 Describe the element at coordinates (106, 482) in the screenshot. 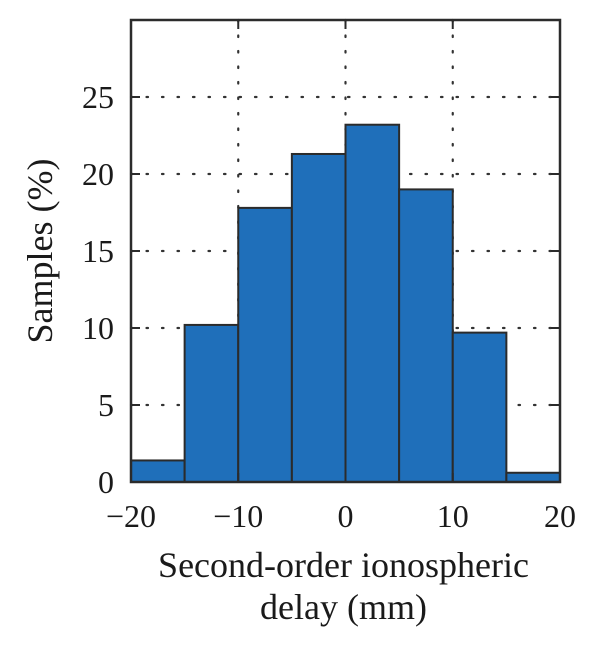

I see `y-tick-label-0: 0` at that location.